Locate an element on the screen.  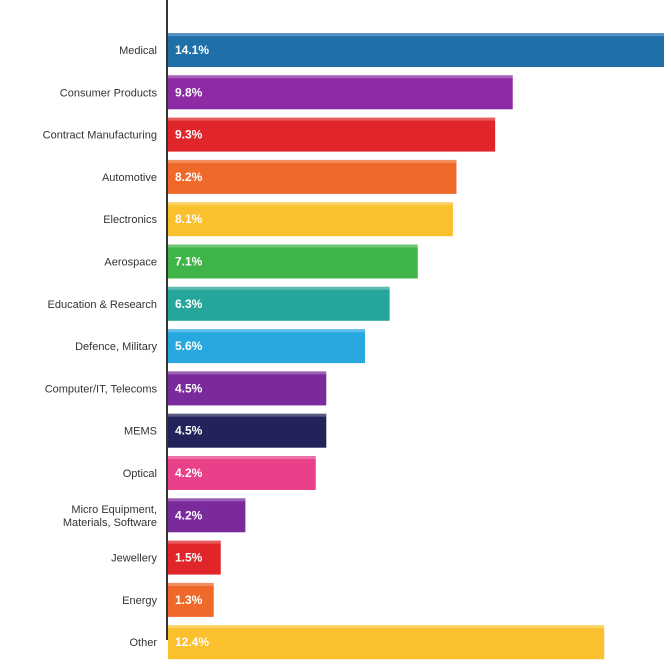
category-label-8: Computer/IT, Telecoms is located at coordinates (101, 389).